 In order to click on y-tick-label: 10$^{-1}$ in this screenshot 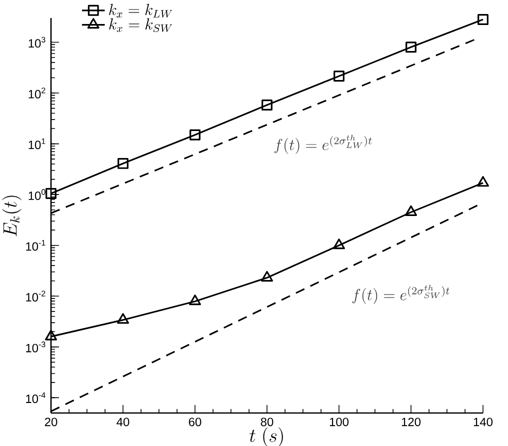, I will do `click(36, 245)`.